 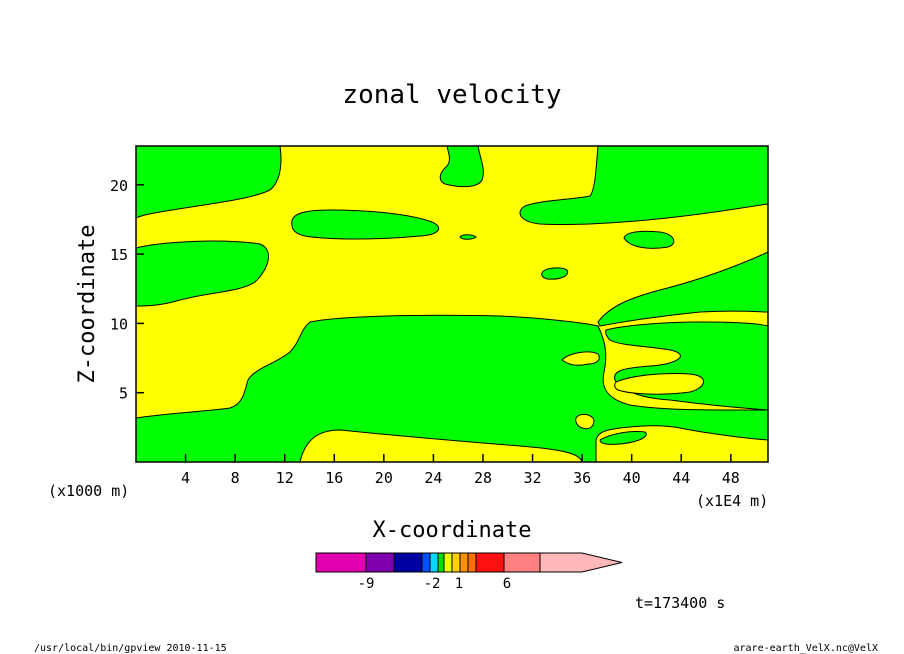 I want to click on footer-right: arare-earth_VelX.nc@VelX, so click(x=806, y=648).